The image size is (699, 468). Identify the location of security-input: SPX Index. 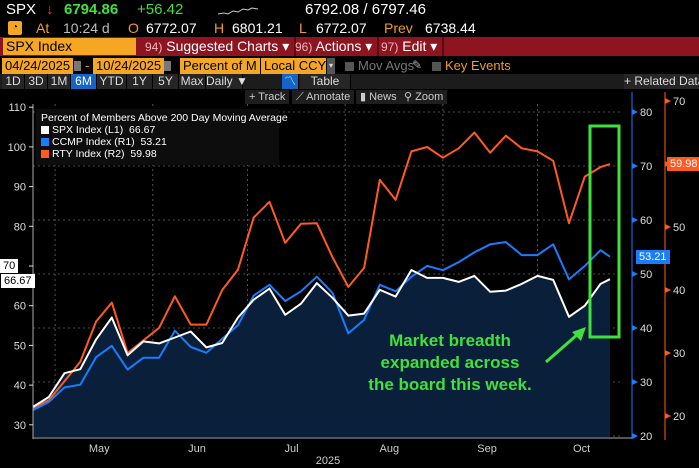
(69, 46).